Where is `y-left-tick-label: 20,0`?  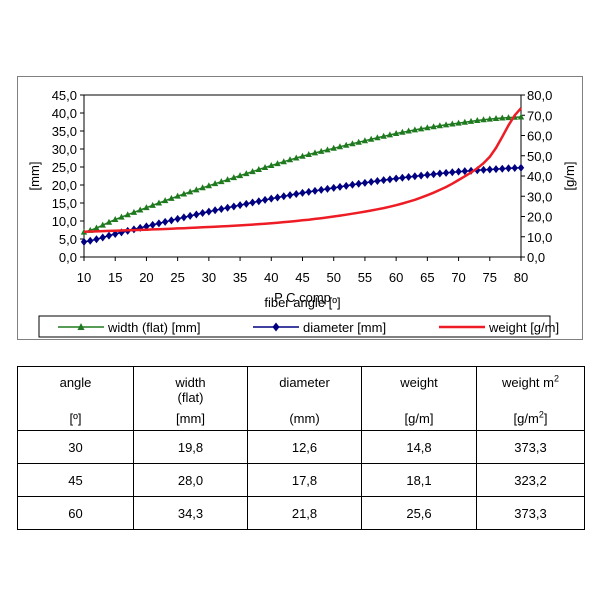
y-left-tick-label: 20,0 is located at coordinates (64, 185).